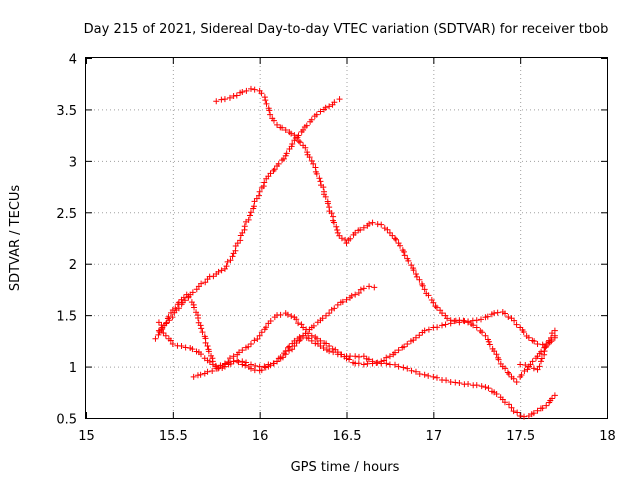  What do you see at coordinates (66, 111) in the screenshot?
I see `y-tick-label: 3.5` at bounding box center [66, 111].